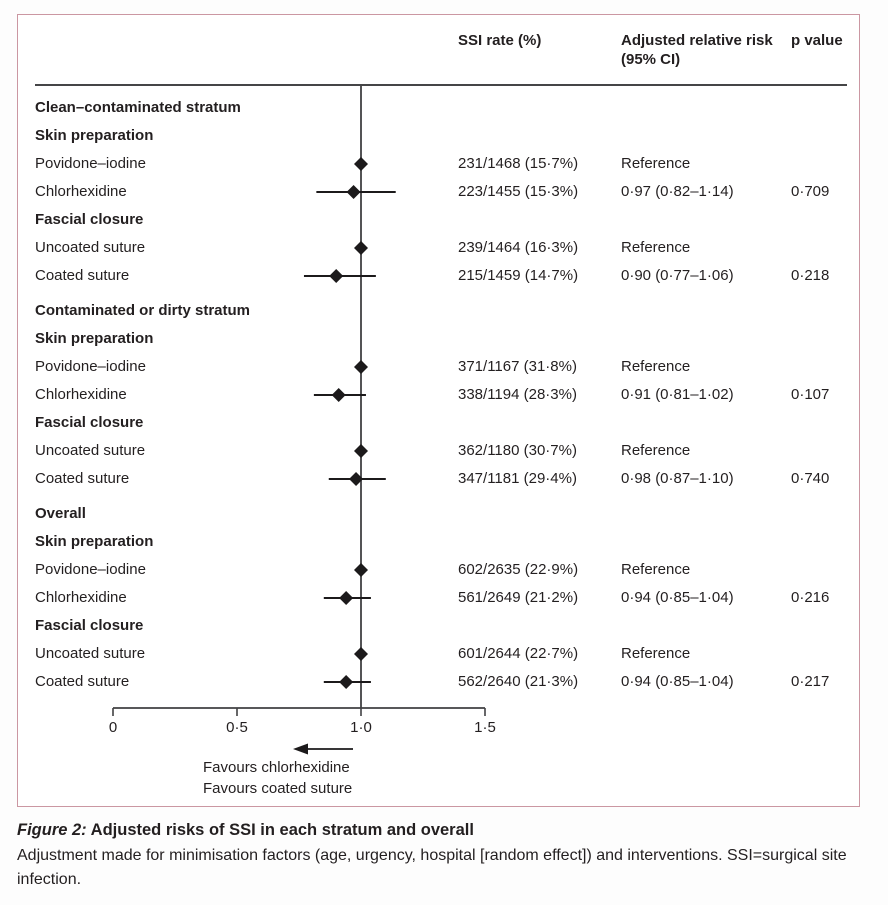 The width and height of the screenshot is (888, 905). I want to click on section-header-label: Clean–contaminated stratum, so click(138, 107).